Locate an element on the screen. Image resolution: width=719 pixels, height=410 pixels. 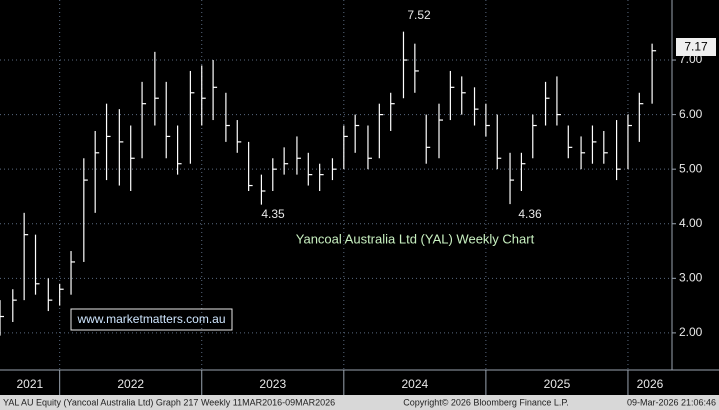
x-tick-label: 2023 is located at coordinates (272, 384).